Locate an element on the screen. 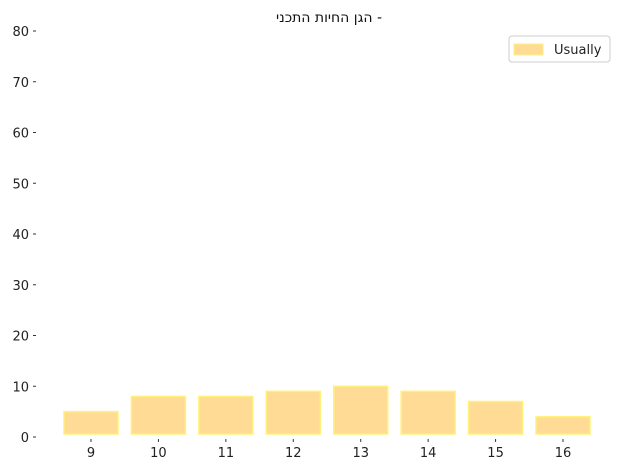  x-tick-label: 10 is located at coordinates (158, 453).